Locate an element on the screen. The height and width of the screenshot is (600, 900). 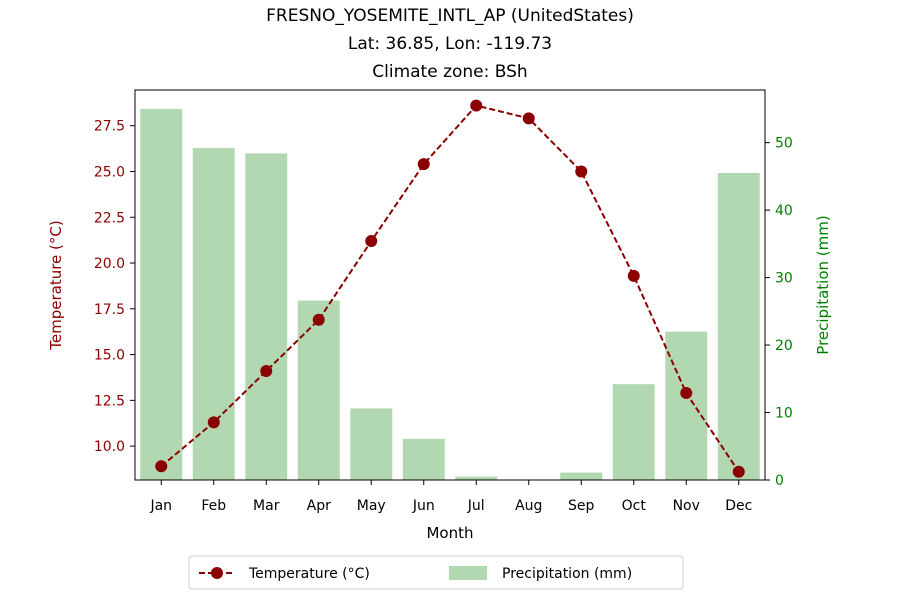
x-tick-label: Mar is located at coordinates (266, 506).